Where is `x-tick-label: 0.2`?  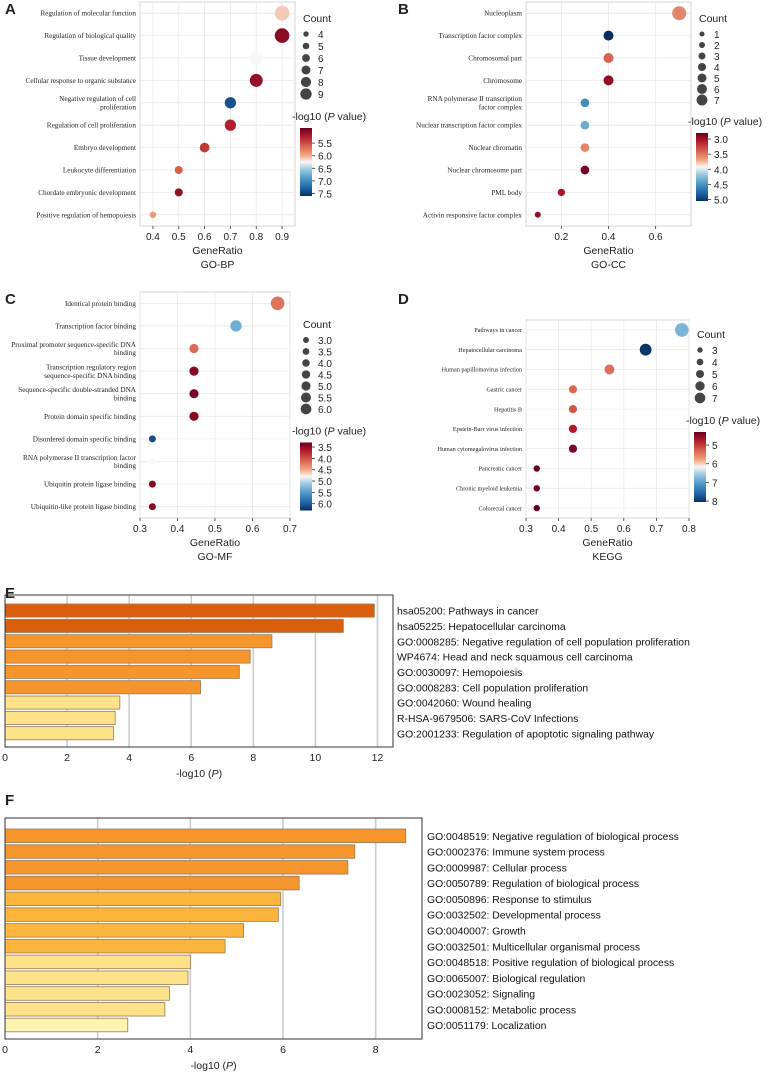
x-tick-label: 0.2 is located at coordinates (561, 237).